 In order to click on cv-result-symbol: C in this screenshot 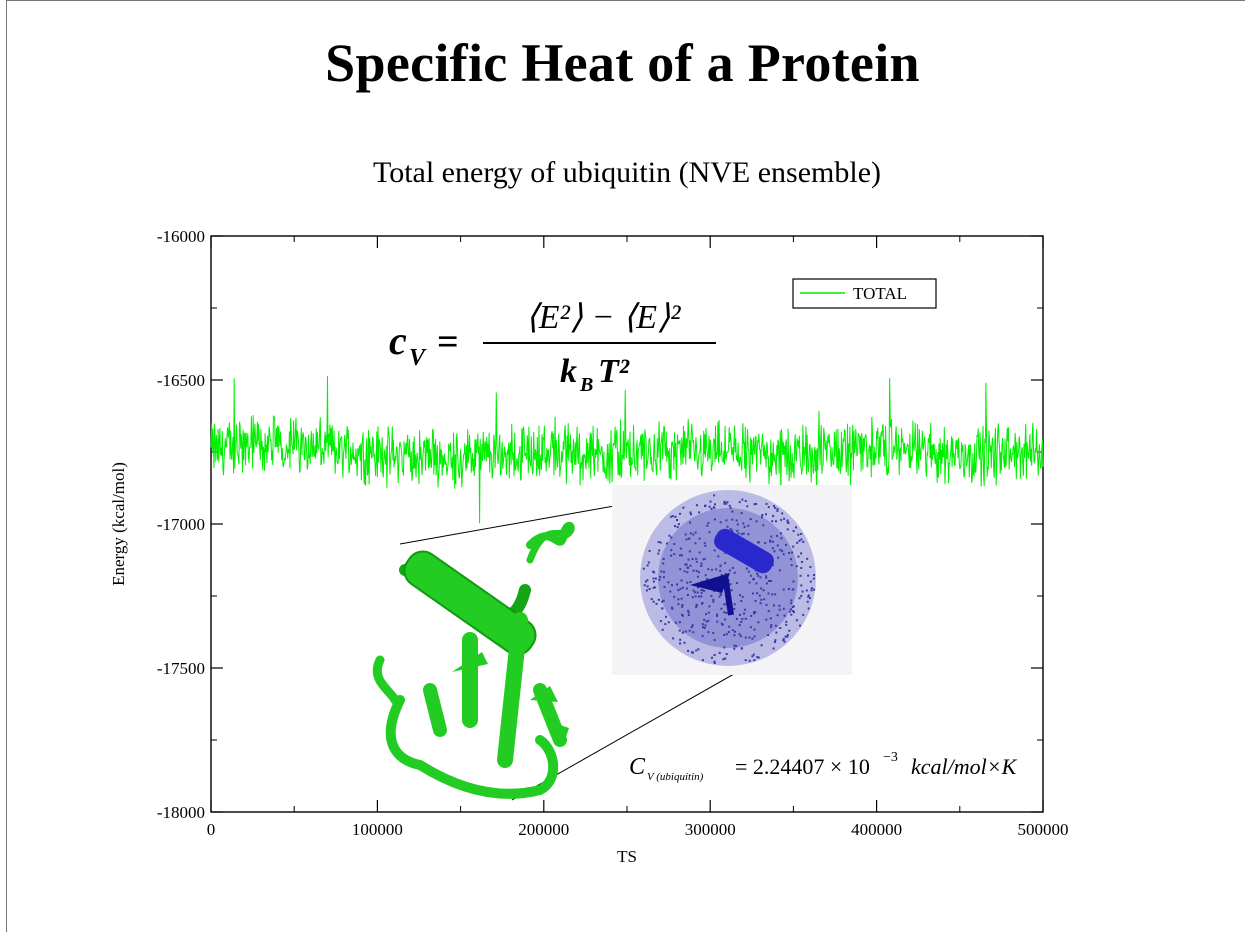, I will do `click(637, 767)`.